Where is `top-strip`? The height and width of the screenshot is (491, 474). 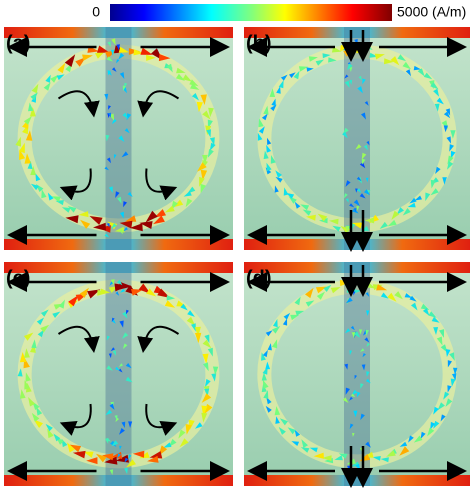 top-strip is located at coordinates (118, 267).